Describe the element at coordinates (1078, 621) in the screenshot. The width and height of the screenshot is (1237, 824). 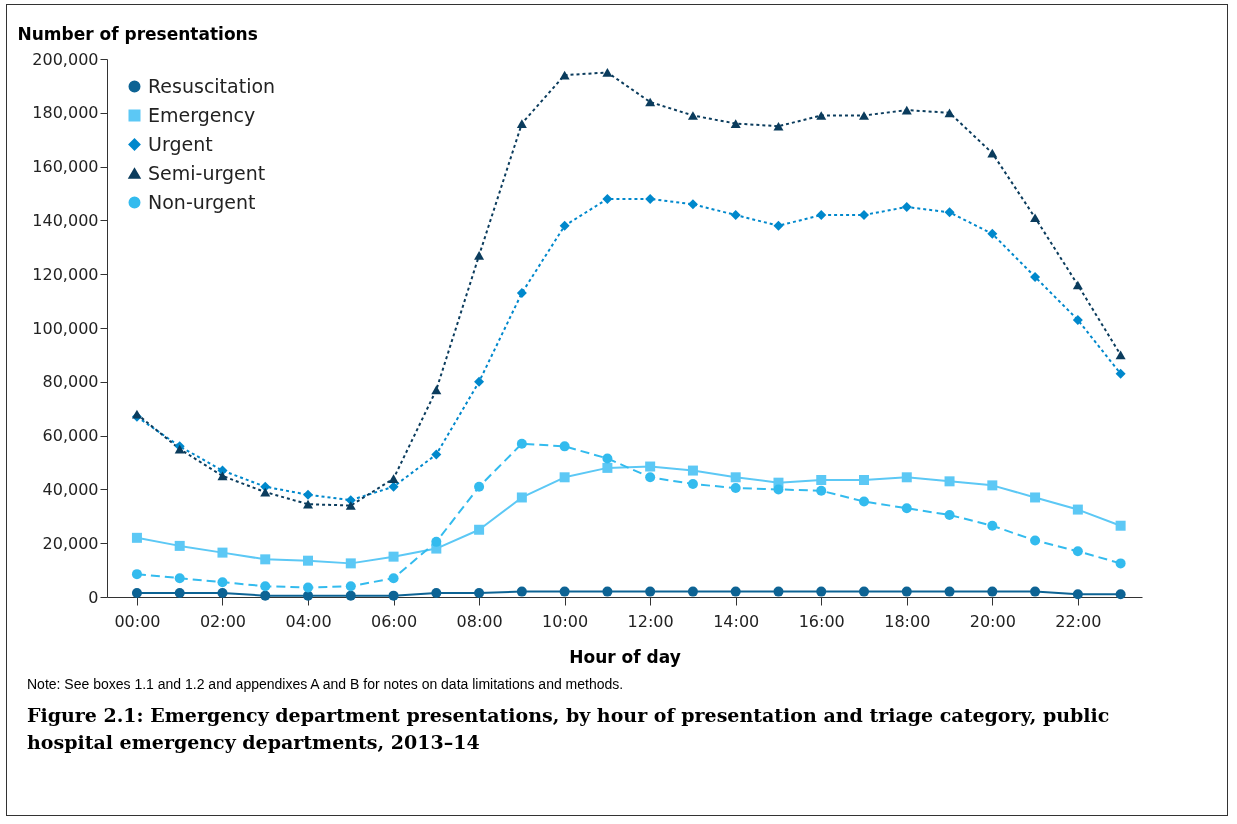
I see `x-tick-label: 22:00` at that location.